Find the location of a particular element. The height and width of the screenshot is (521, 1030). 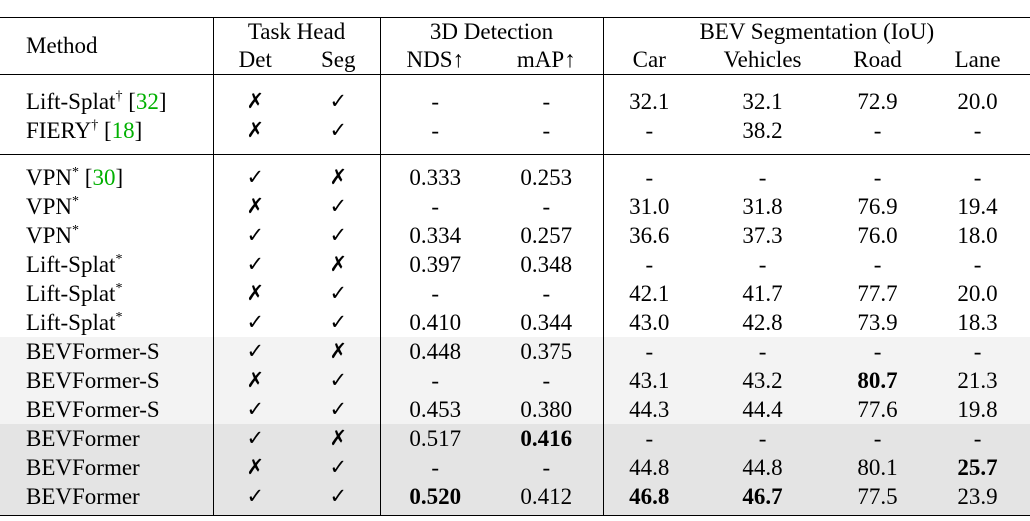

header-cell: Car is located at coordinates (649, 60).